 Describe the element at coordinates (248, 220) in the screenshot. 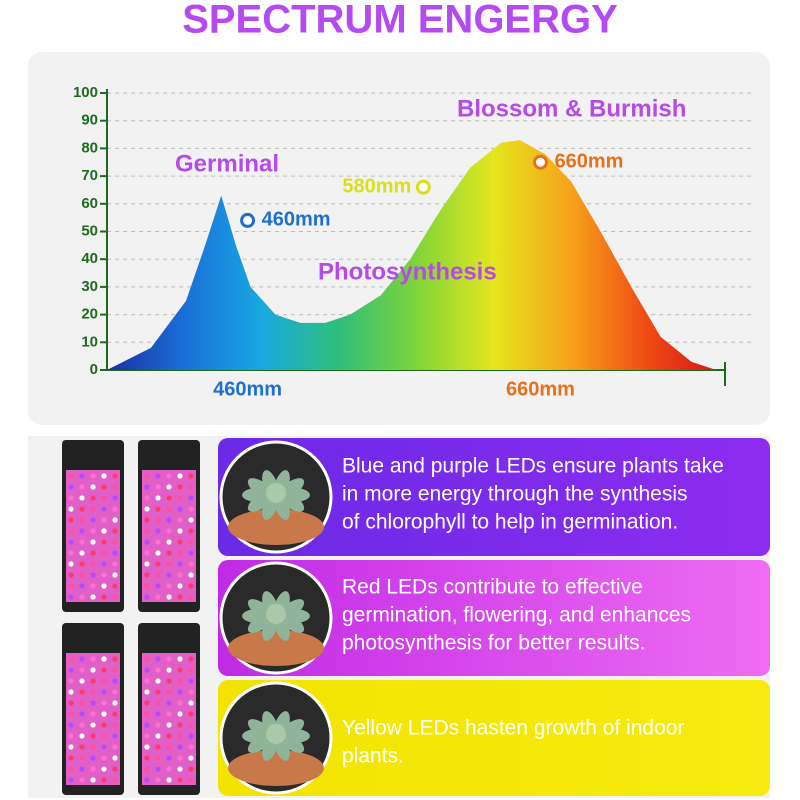

I see `point-marker` at that location.